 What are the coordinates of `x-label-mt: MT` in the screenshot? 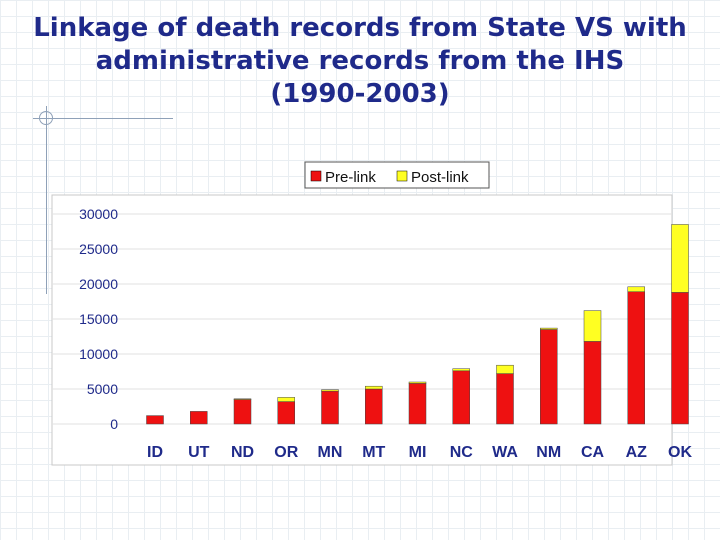 It's located at (373, 452).